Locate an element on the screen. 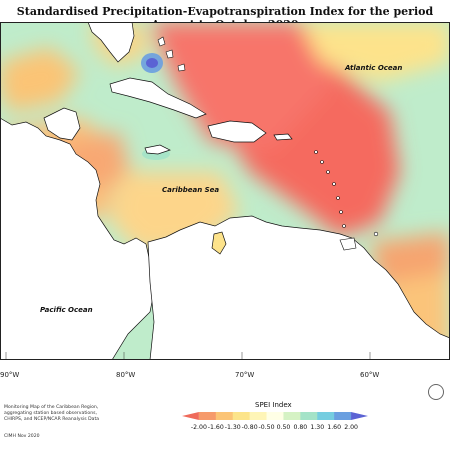 Image resolution: width=450 pixels, height=450 pixels. land-puerto-rico is located at coordinates (283, 137).